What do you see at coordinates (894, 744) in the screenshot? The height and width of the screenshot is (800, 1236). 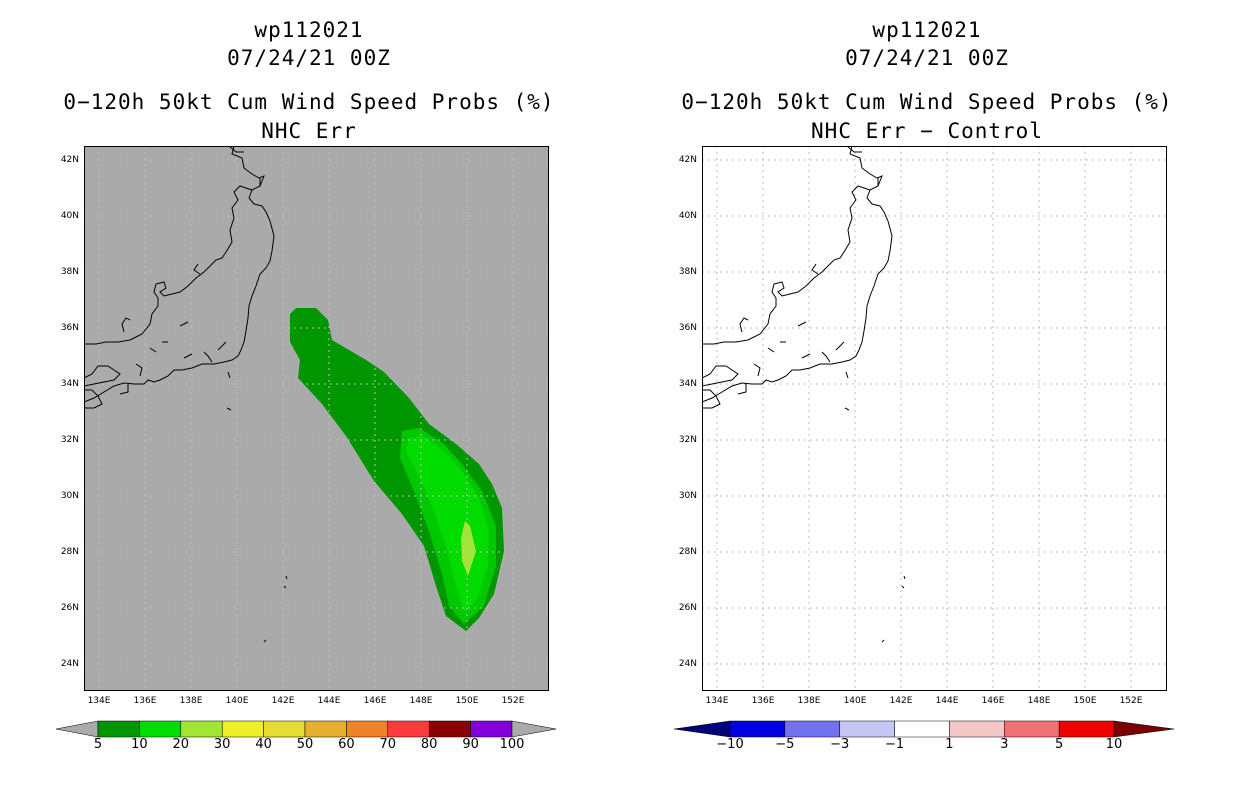 I see `colorbar-label: −1` at bounding box center [894, 744].